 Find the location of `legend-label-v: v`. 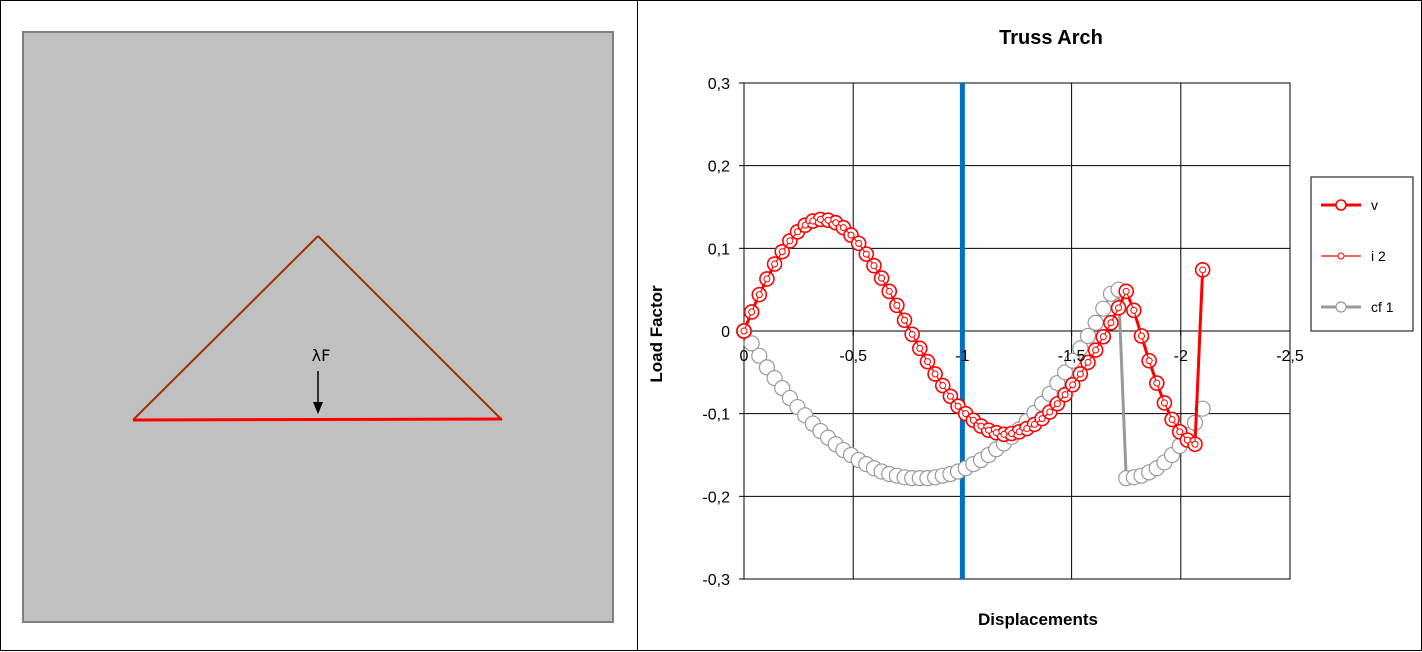

legend-label-v: v is located at coordinates (1374, 205).